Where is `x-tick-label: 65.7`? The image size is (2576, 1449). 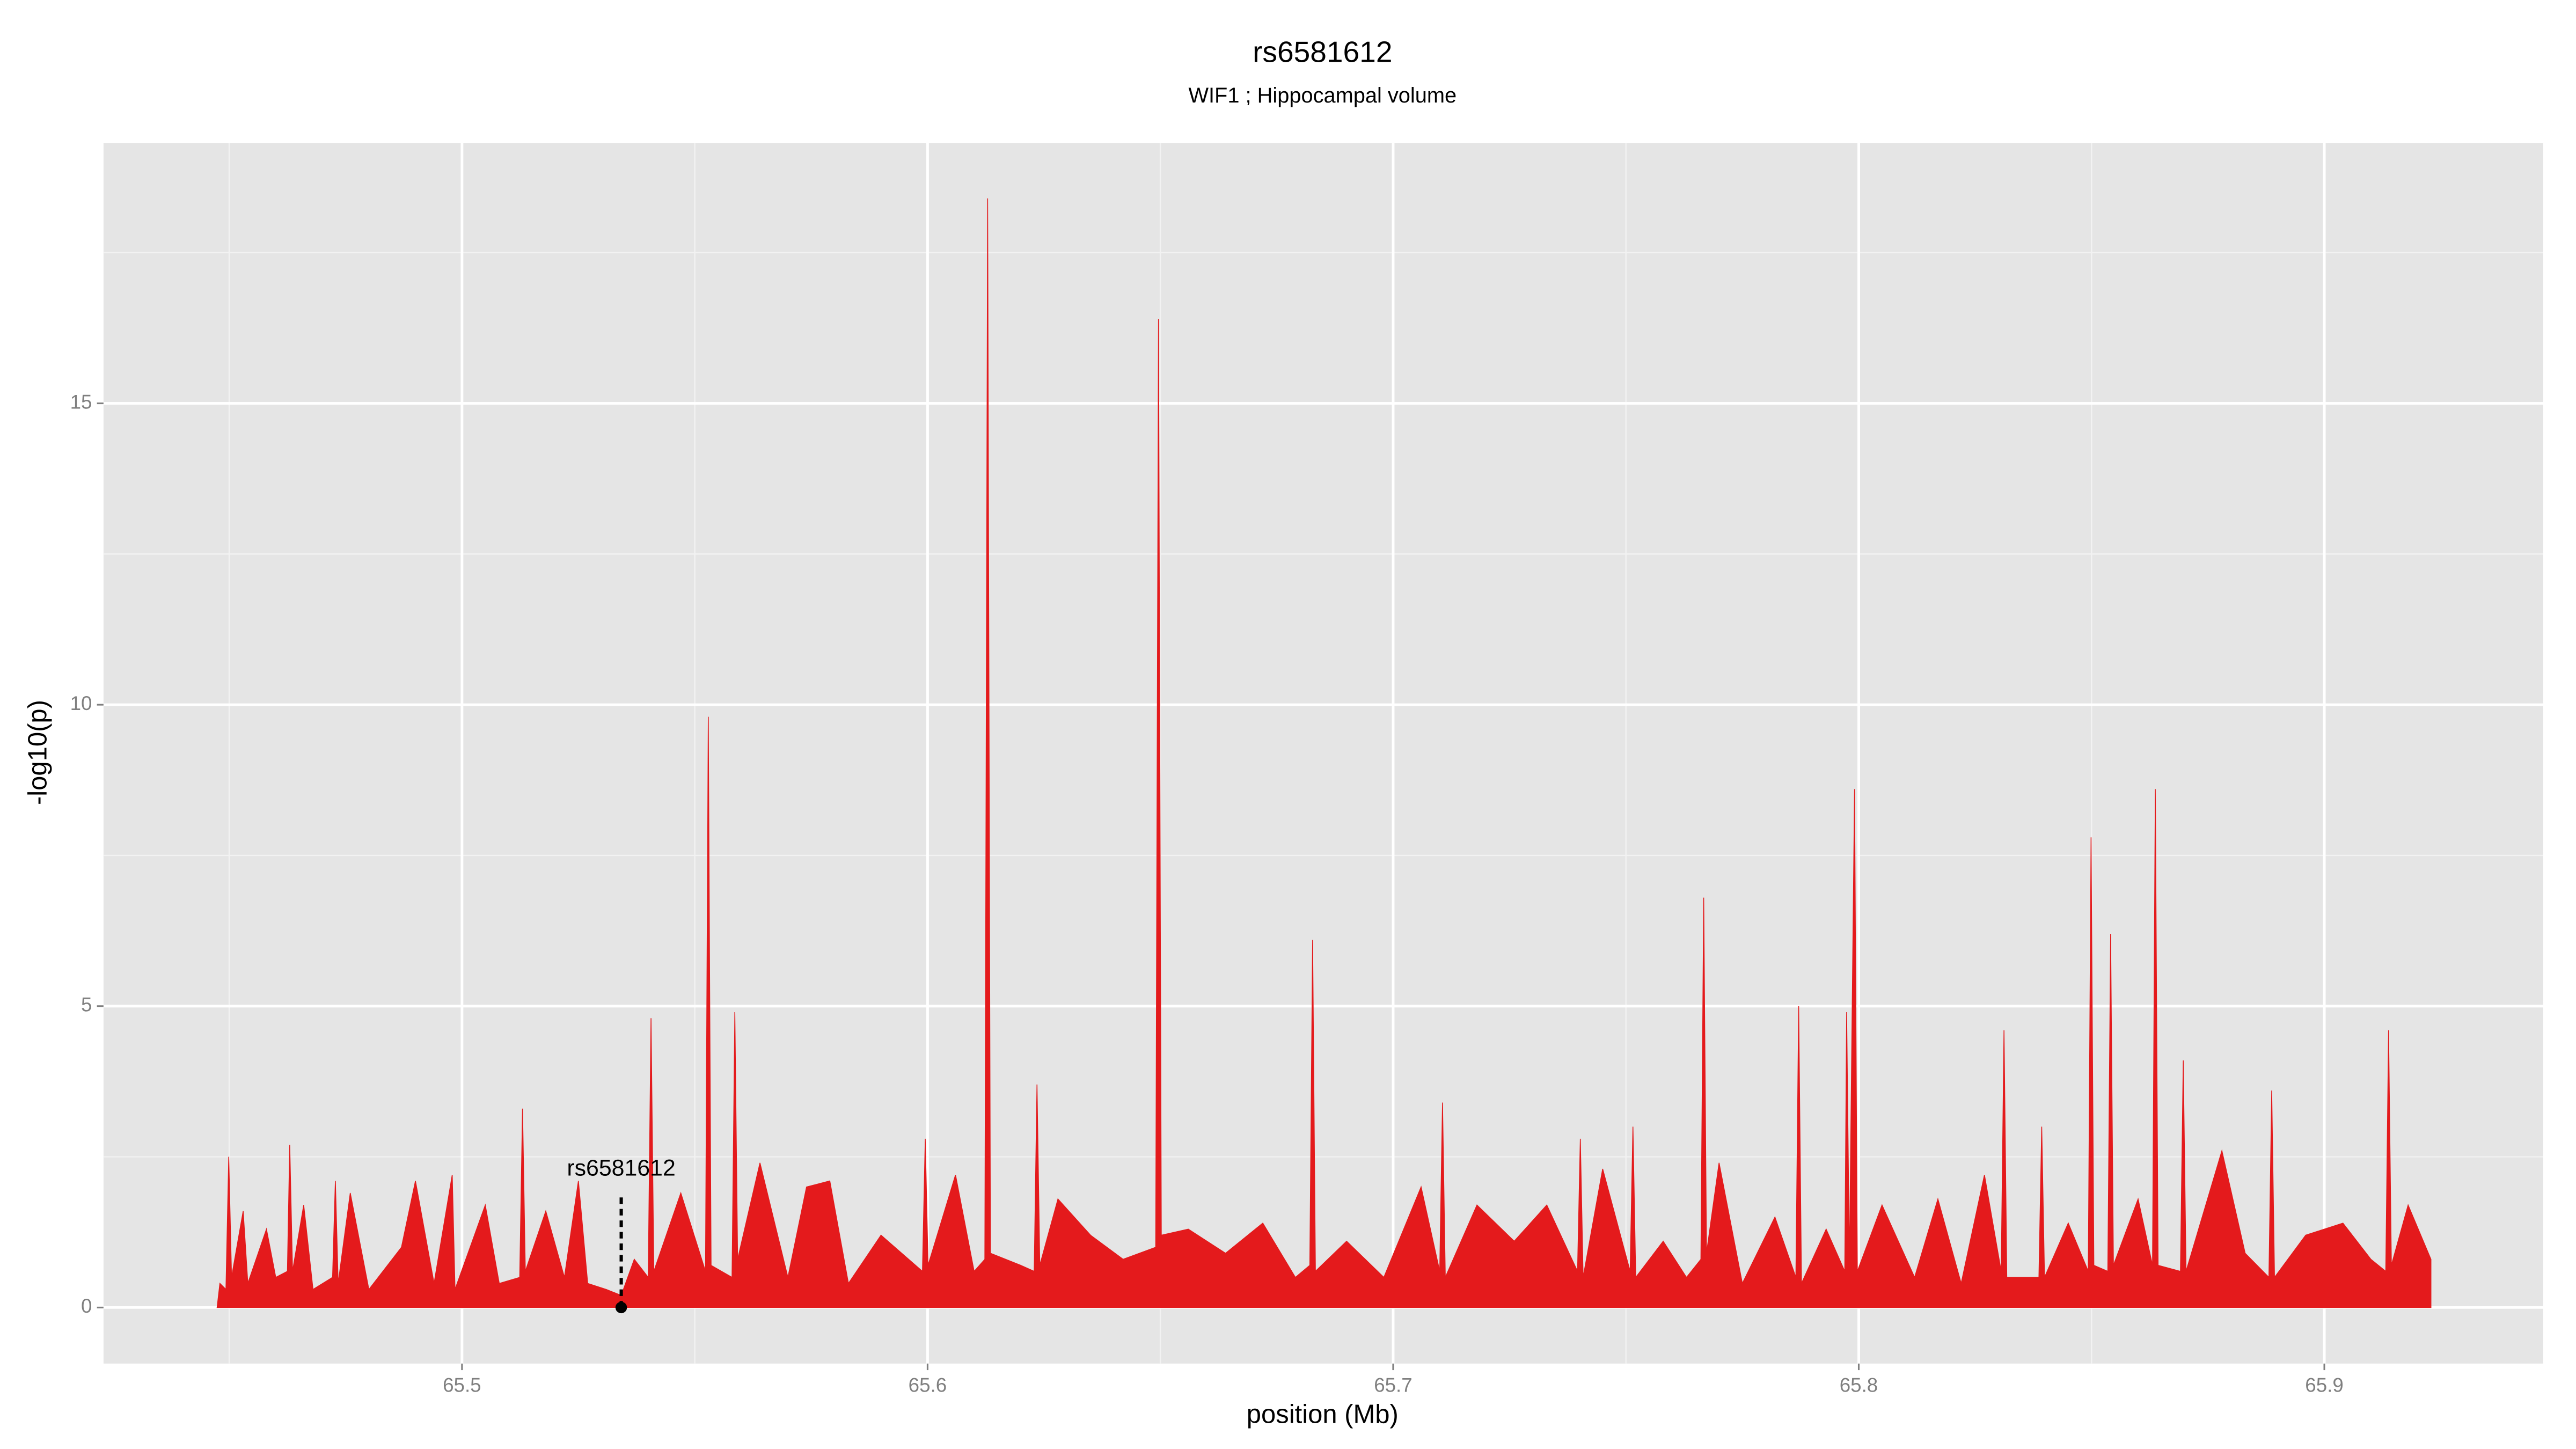 x-tick-label: 65.7 is located at coordinates (1393, 1385).